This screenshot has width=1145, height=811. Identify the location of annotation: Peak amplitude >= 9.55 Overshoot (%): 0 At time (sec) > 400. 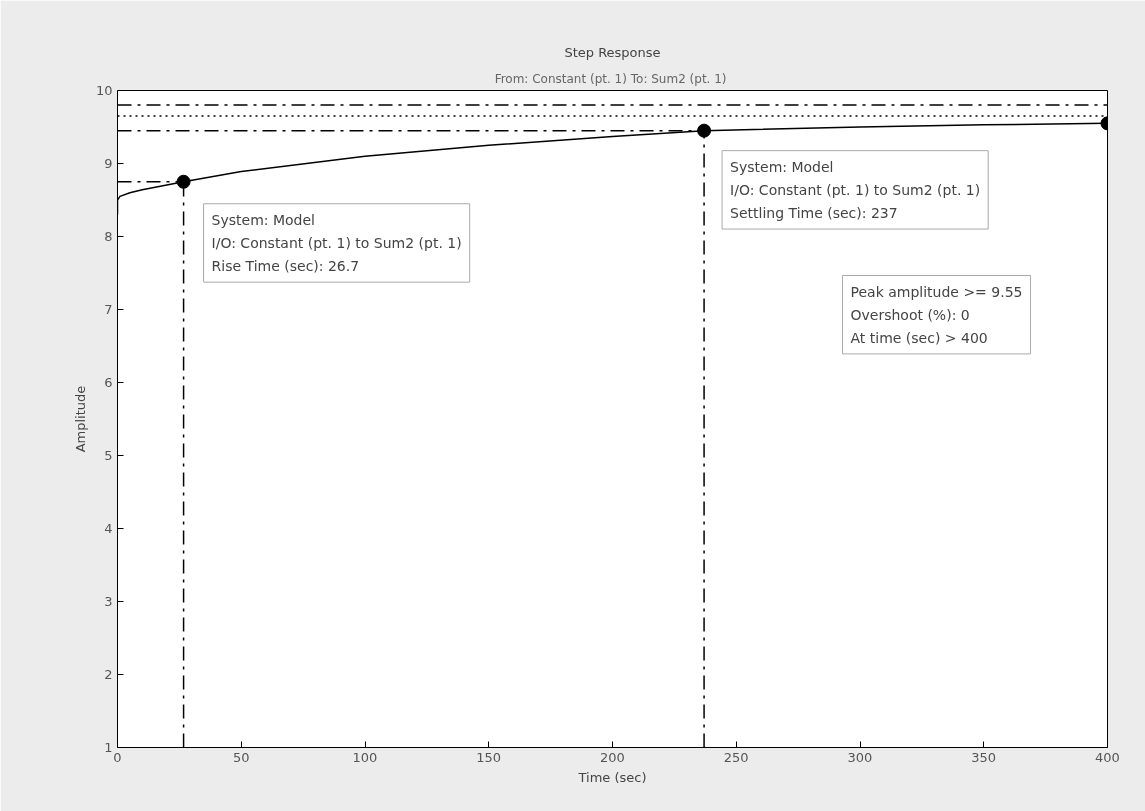
(936, 314).